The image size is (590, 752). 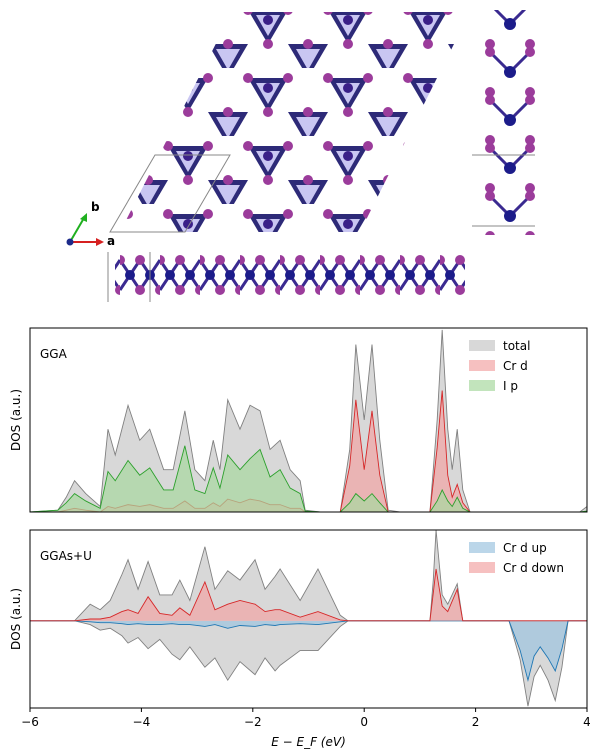 What do you see at coordinates (533, 568) in the screenshot?
I see `legend-label: Cr d down` at bounding box center [533, 568].